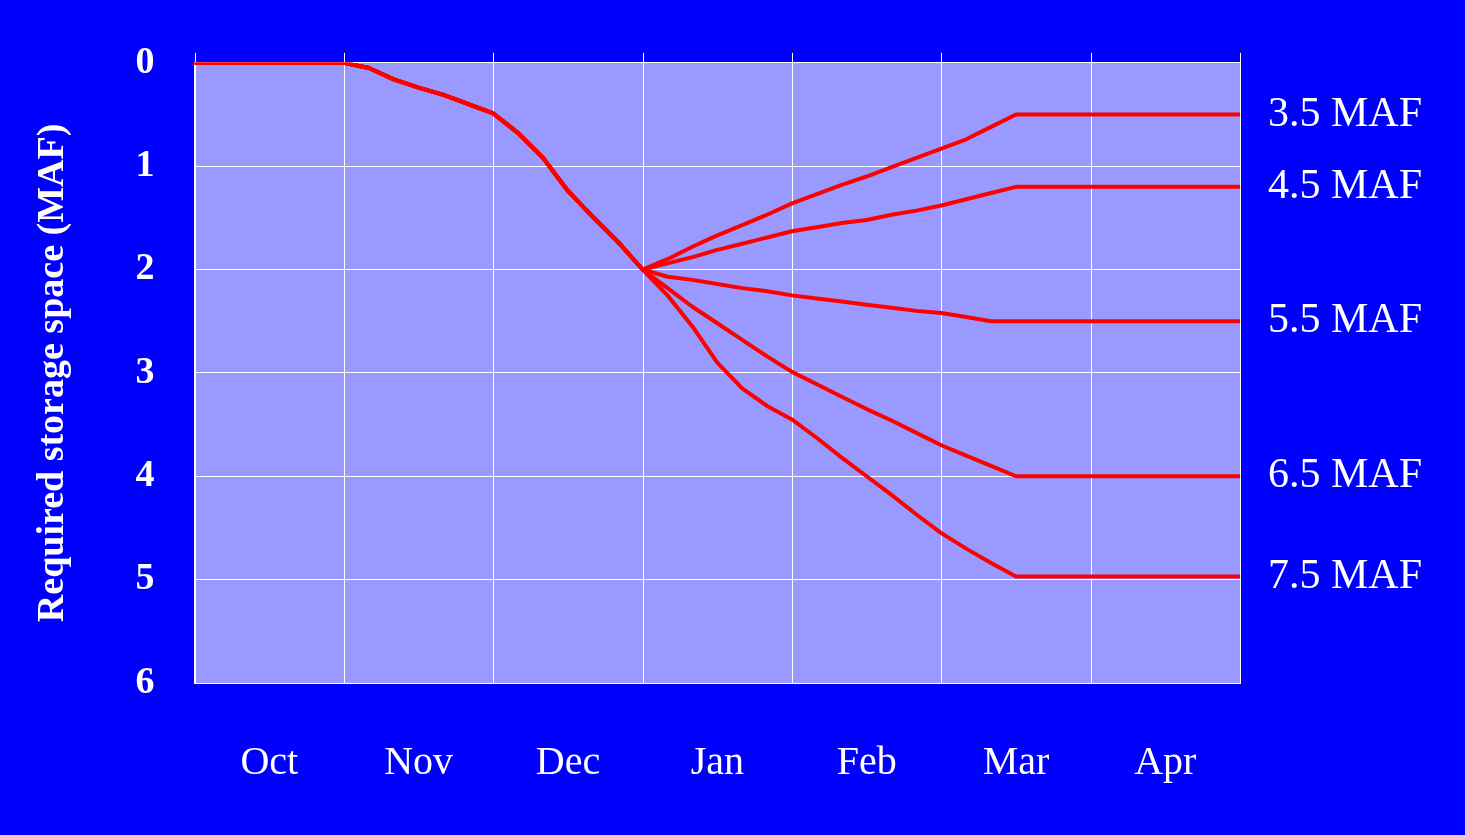 The image size is (1465, 835). What do you see at coordinates (50, 373) in the screenshot?
I see `y-axis-title: Required storage space (MAF)` at bounding box center [50, 373].